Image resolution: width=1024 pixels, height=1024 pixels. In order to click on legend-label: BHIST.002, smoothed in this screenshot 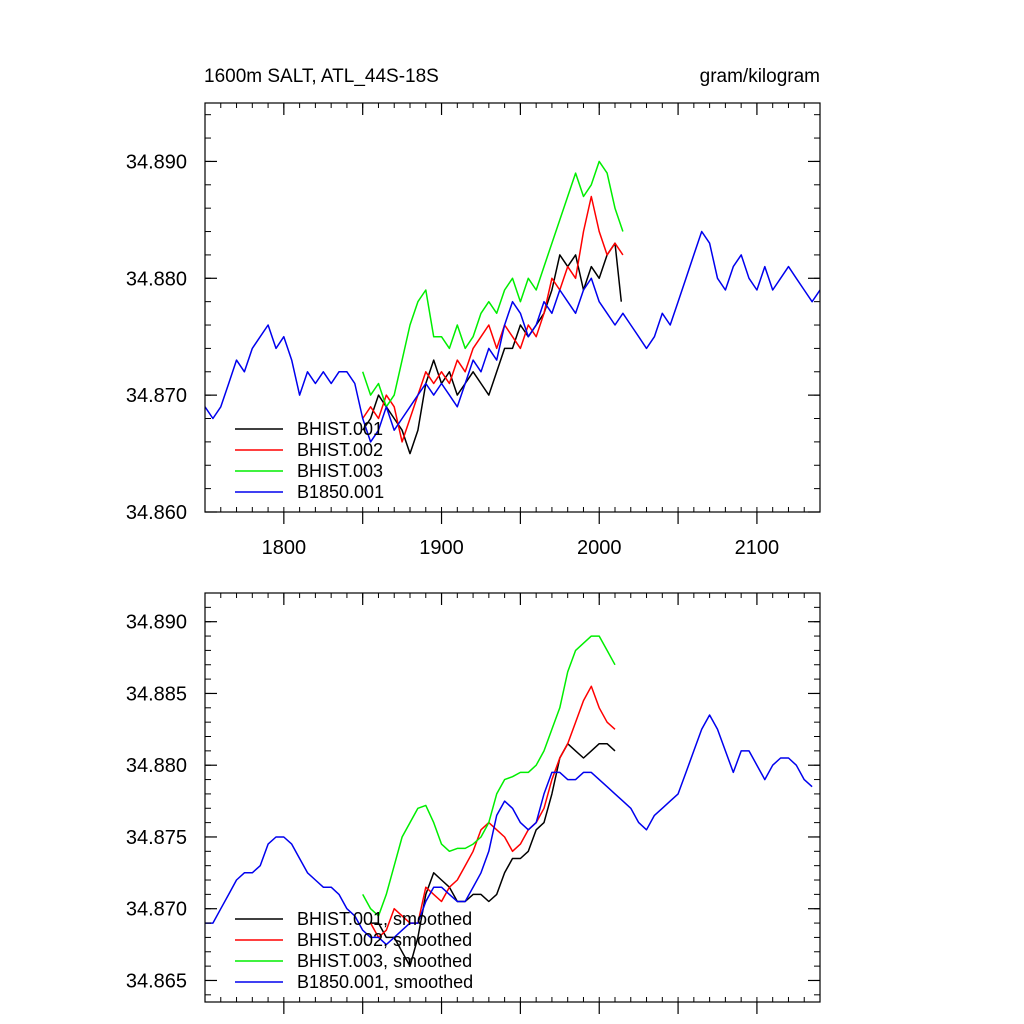, I will do `click(384, 940)`.